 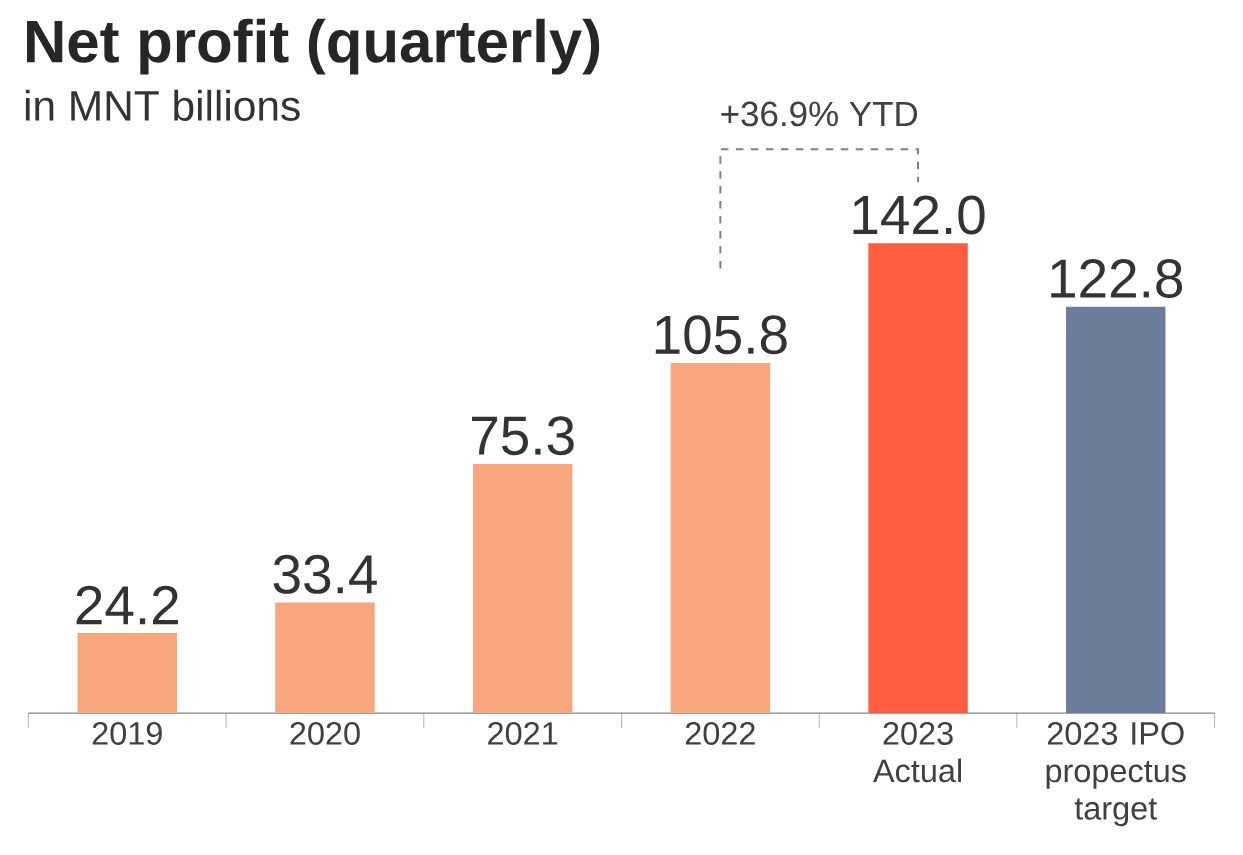 What do you see at coordinates (325, 574) in the screenshot?
I see `data-label: 33.4` at bounding box center [325, 574].